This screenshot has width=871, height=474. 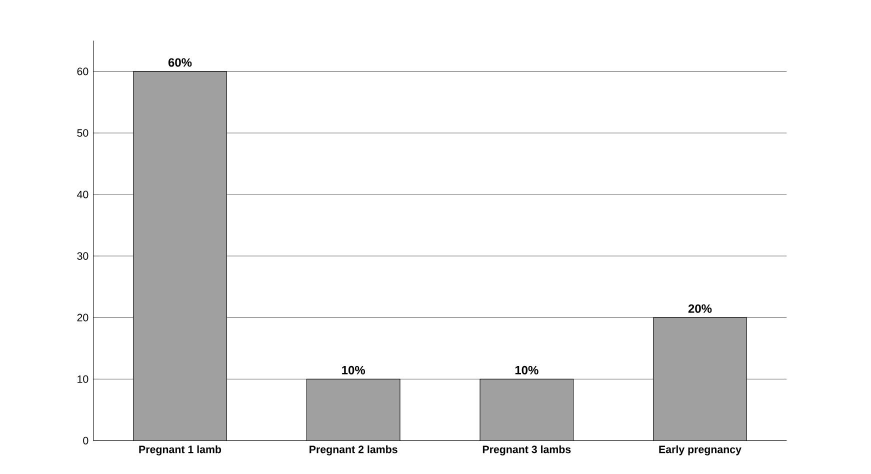 What do you see at coordinates (700, 308) in the screenshot?
I see `data-label: 20%` at bounding box center [700, 308].